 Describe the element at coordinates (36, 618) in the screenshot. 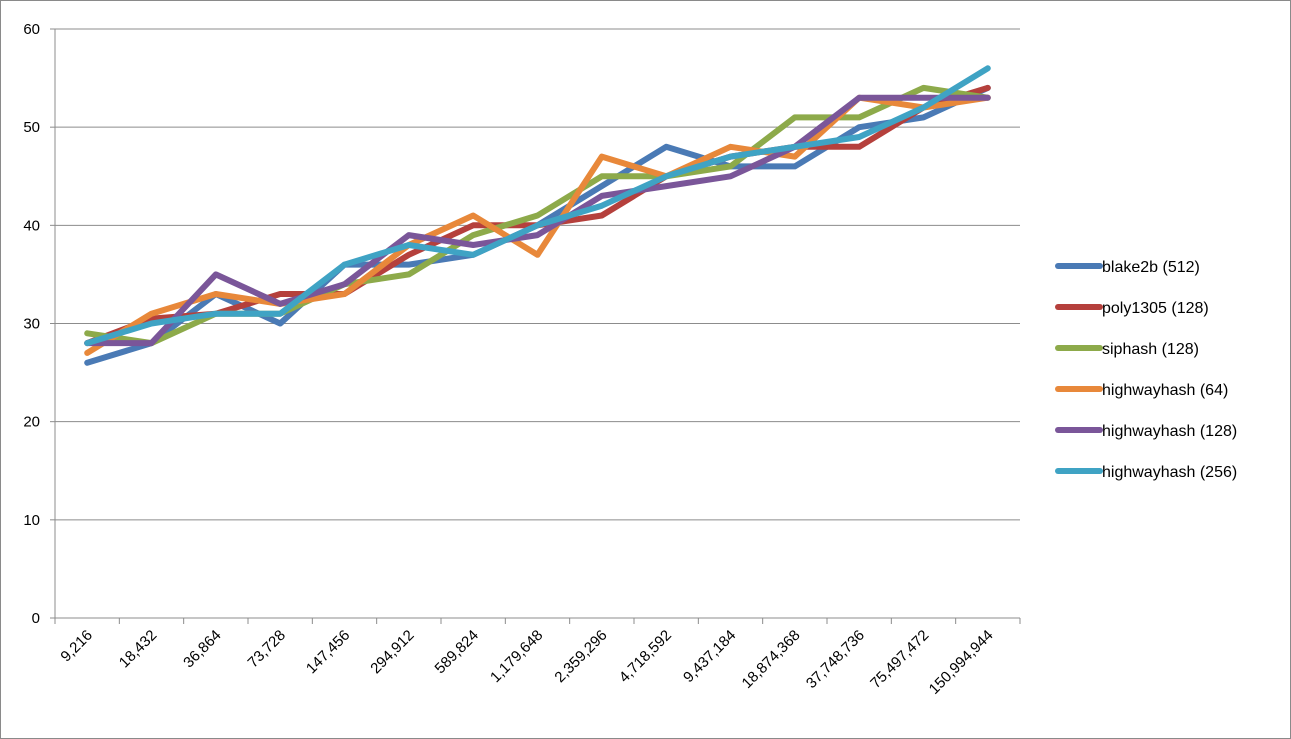

I see `y-tick-label: 0` at that location.